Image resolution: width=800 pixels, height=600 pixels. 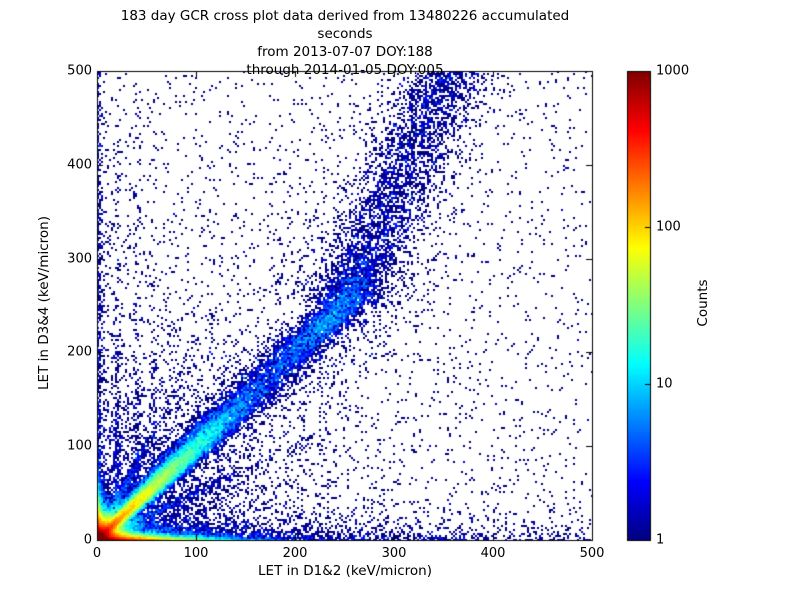 What do you see at coordinates (703, 303) in the screenshot?
I see `colorbar-label: Counts` at bounding box center [703, 303].